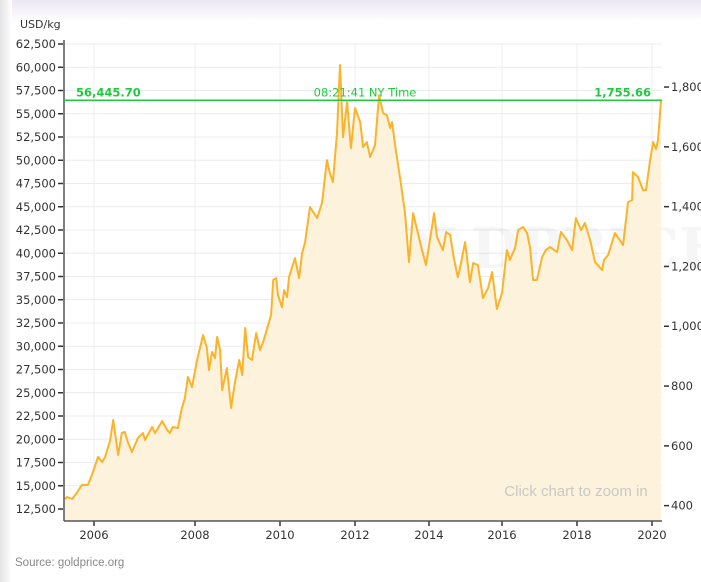 The width and height of the screenshot is (701, 582). Describe the element at coordinates (93, 535) in the screenshot. I see `x-tick-label: 2006` at that location.